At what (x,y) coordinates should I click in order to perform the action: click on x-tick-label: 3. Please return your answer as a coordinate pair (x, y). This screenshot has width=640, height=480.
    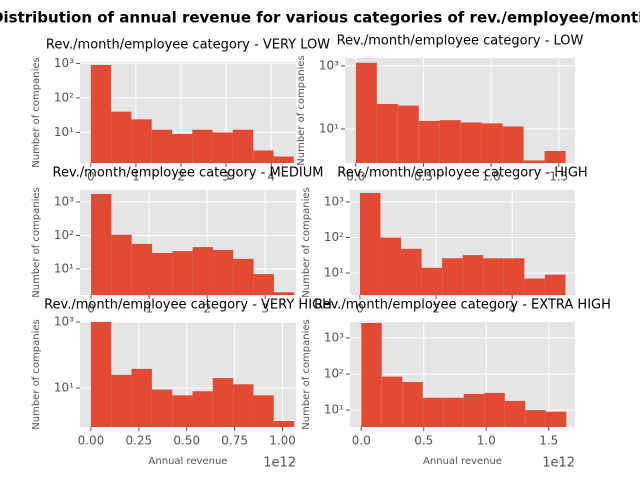
    Looking at the image, I should click on (226, 177).